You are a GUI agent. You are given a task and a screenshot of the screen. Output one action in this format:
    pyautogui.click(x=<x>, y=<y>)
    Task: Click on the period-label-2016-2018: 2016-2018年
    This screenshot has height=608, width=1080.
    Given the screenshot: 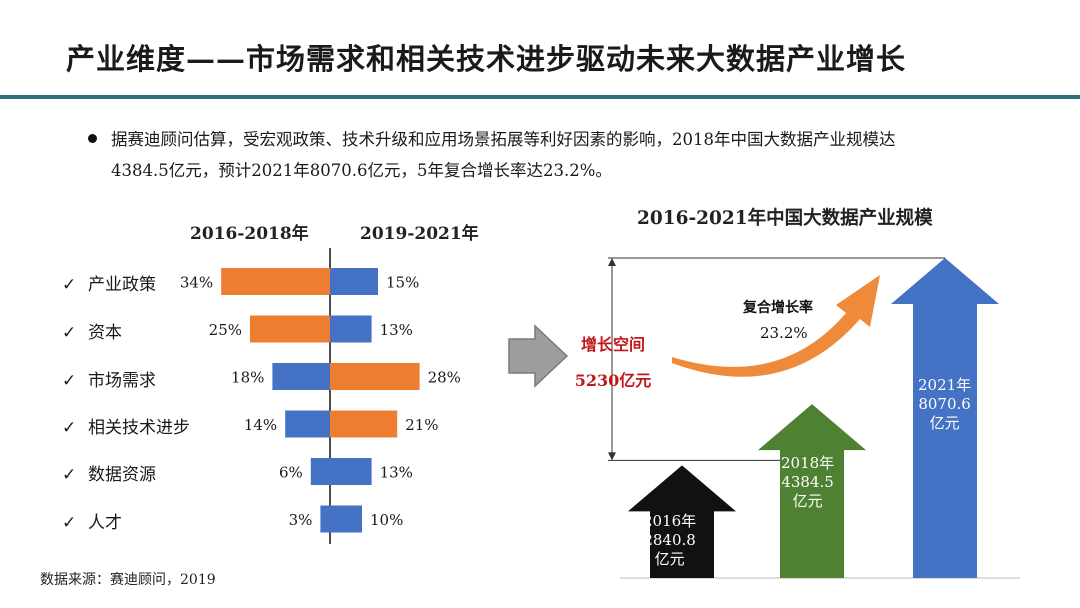 What is the action you would take?
    pyautogui.click(x=249, y=234)
    